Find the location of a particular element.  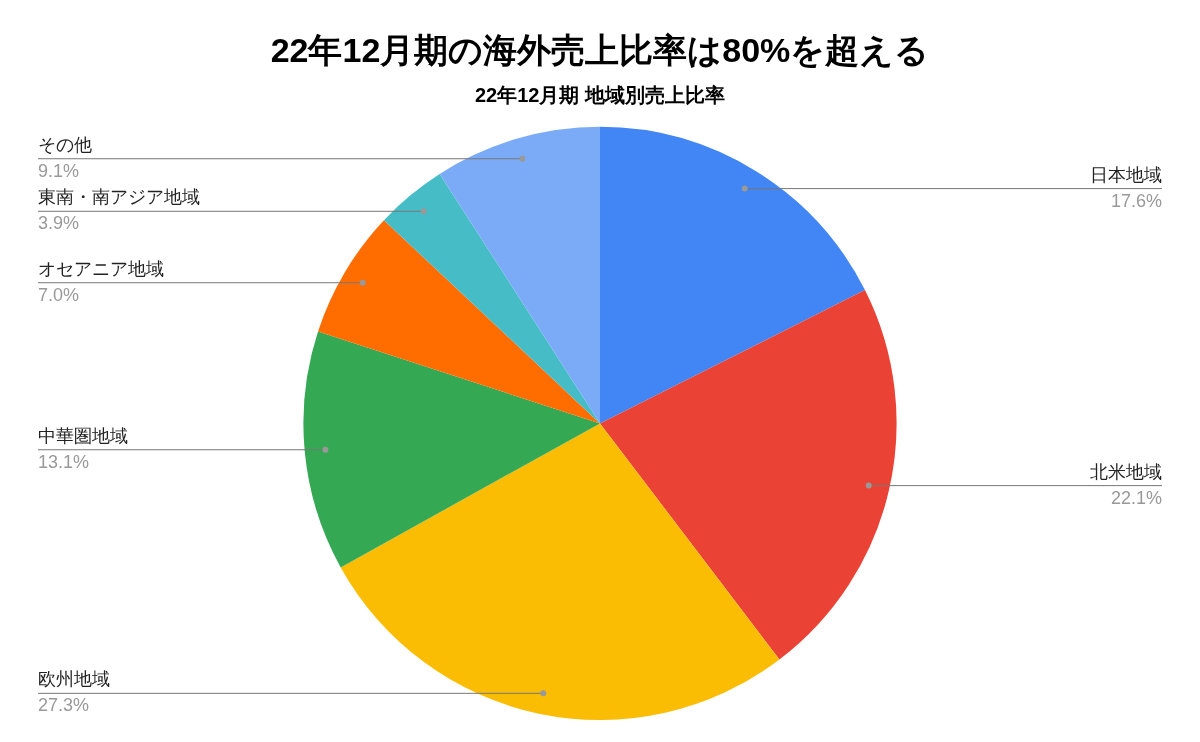

data-label: 17.6% is located at coordinates (1136, 200).